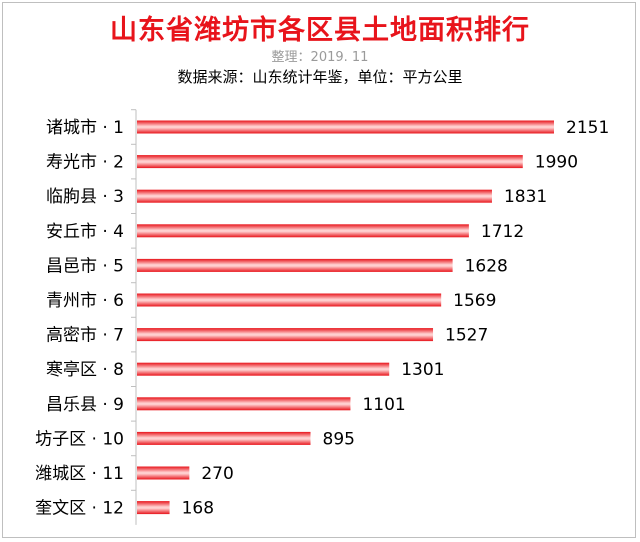  I want to click on chart-subtitle: 整理：2019. 11, so click(320, 57).